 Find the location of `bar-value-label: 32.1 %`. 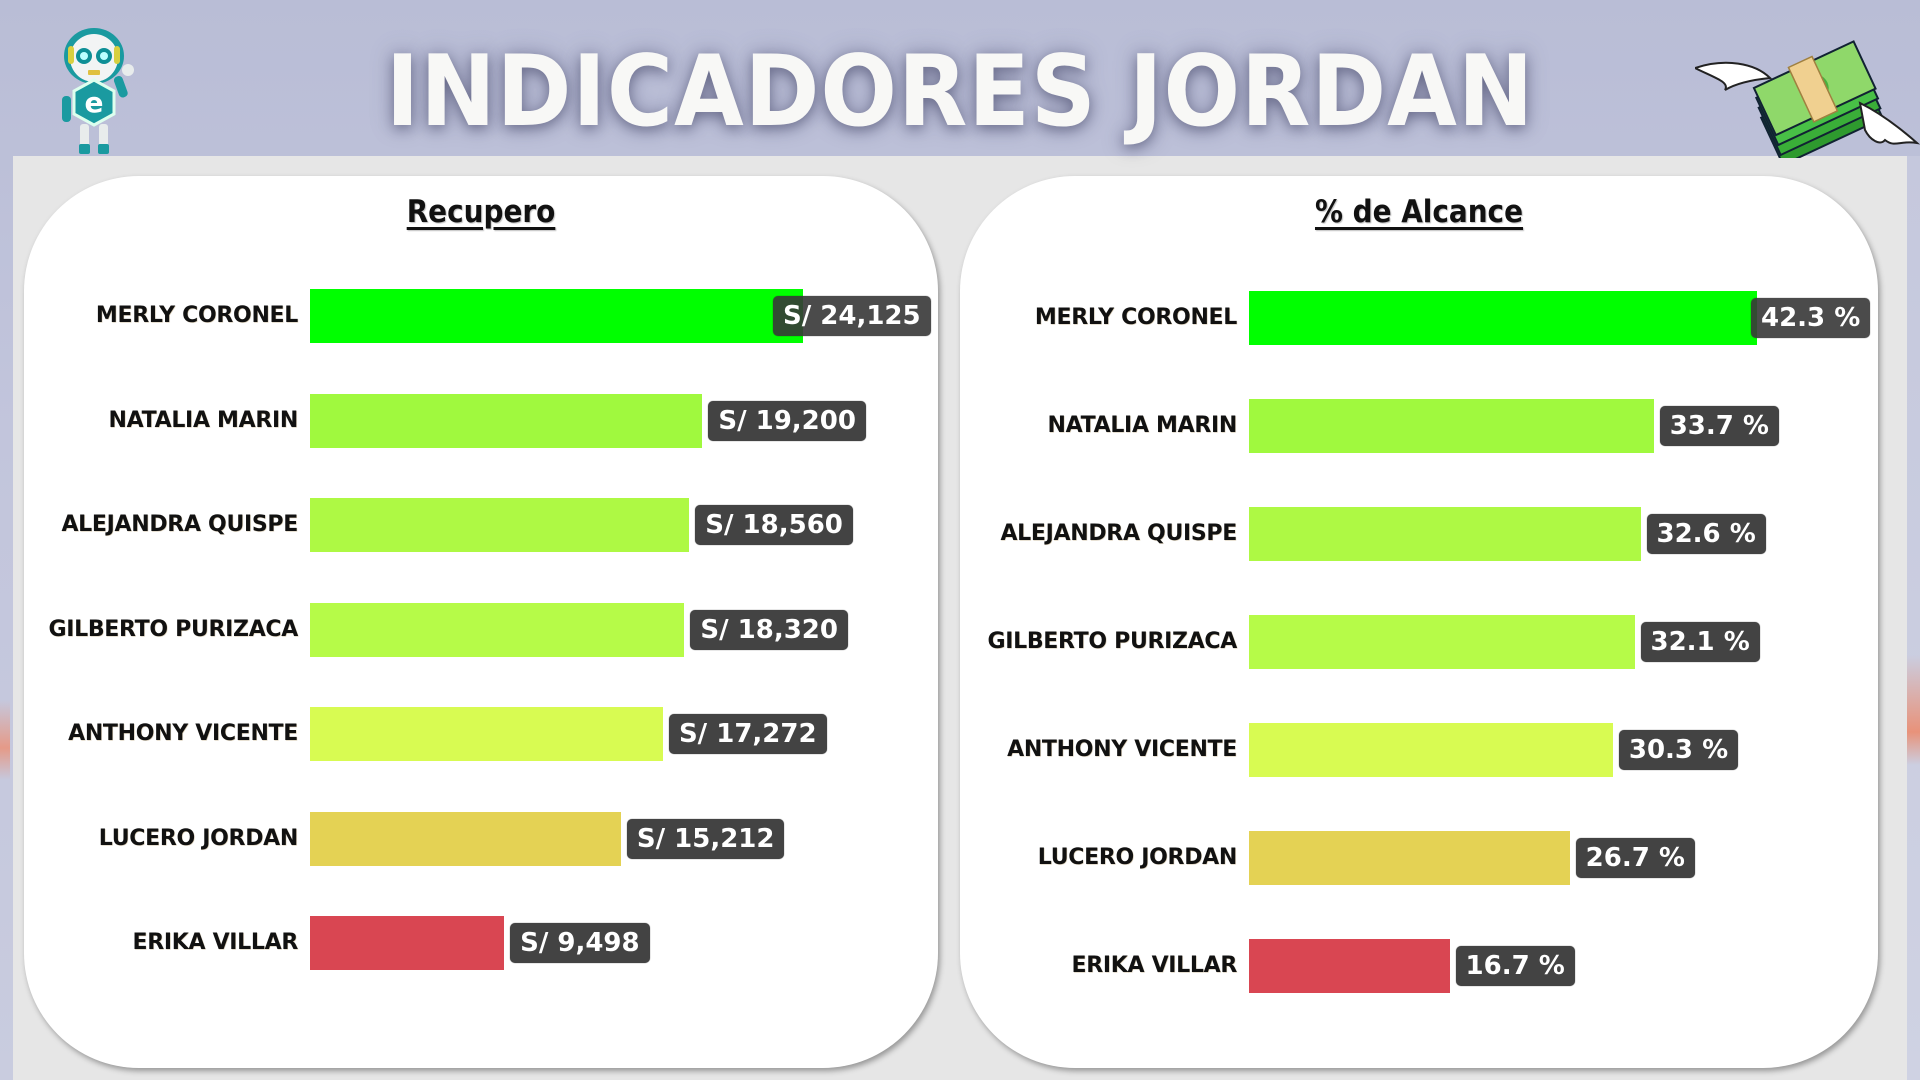

bar-value-label: 32.1 % is located at coordinates (1700, 642).